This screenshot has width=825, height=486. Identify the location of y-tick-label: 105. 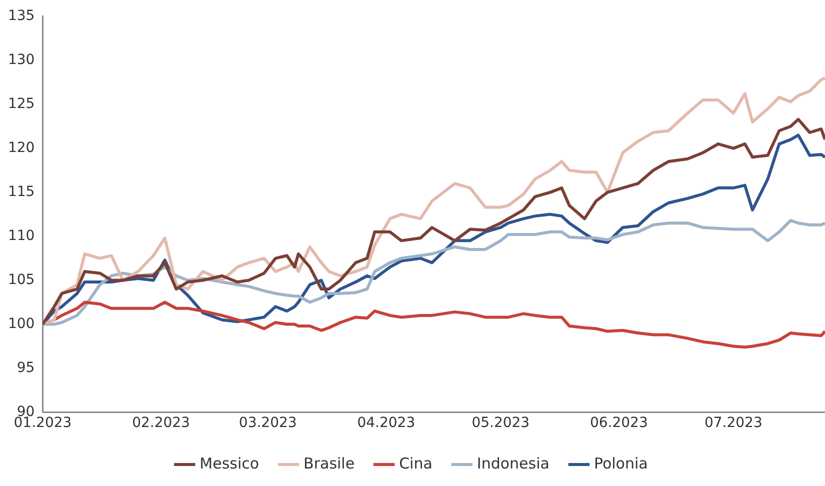
(21, 280).